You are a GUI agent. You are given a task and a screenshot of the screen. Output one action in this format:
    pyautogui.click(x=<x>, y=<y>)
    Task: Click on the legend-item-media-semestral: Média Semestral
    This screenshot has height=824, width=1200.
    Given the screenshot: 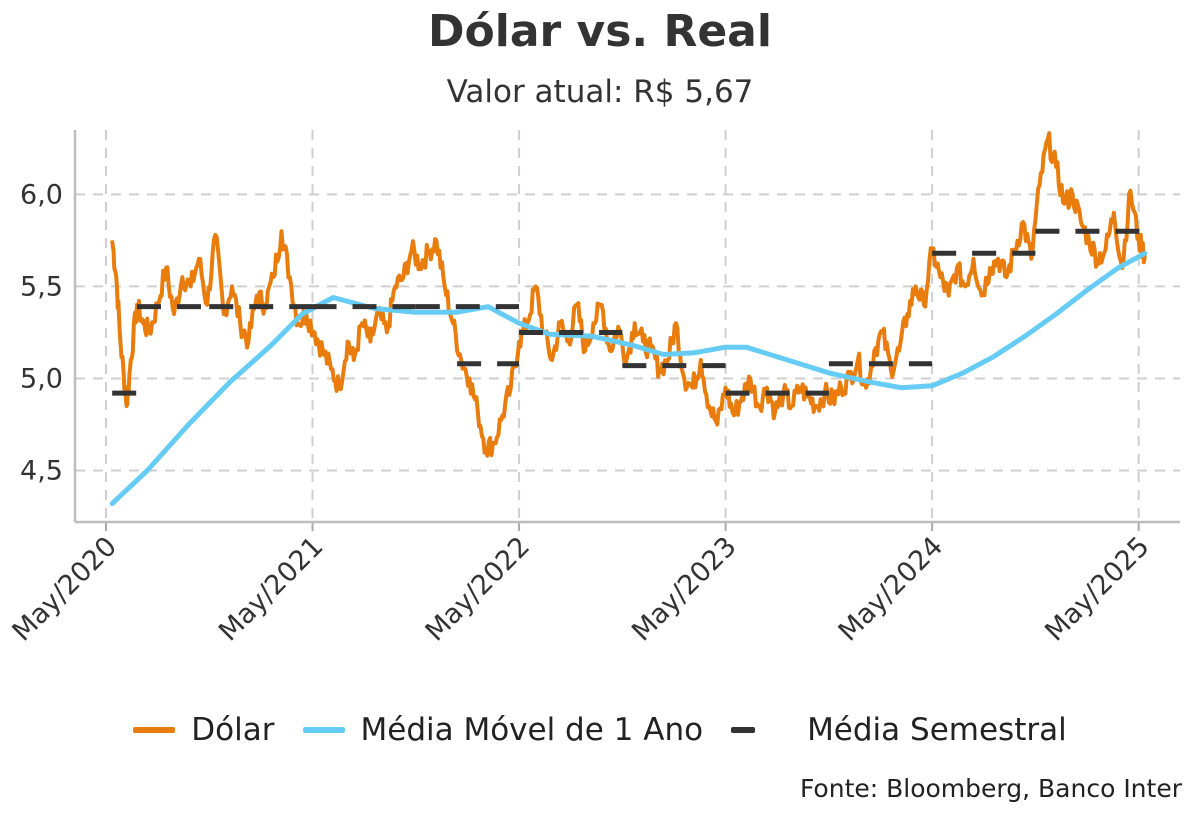 What is the action you would take?
    pyautogui.click(x=899, y=730)
    